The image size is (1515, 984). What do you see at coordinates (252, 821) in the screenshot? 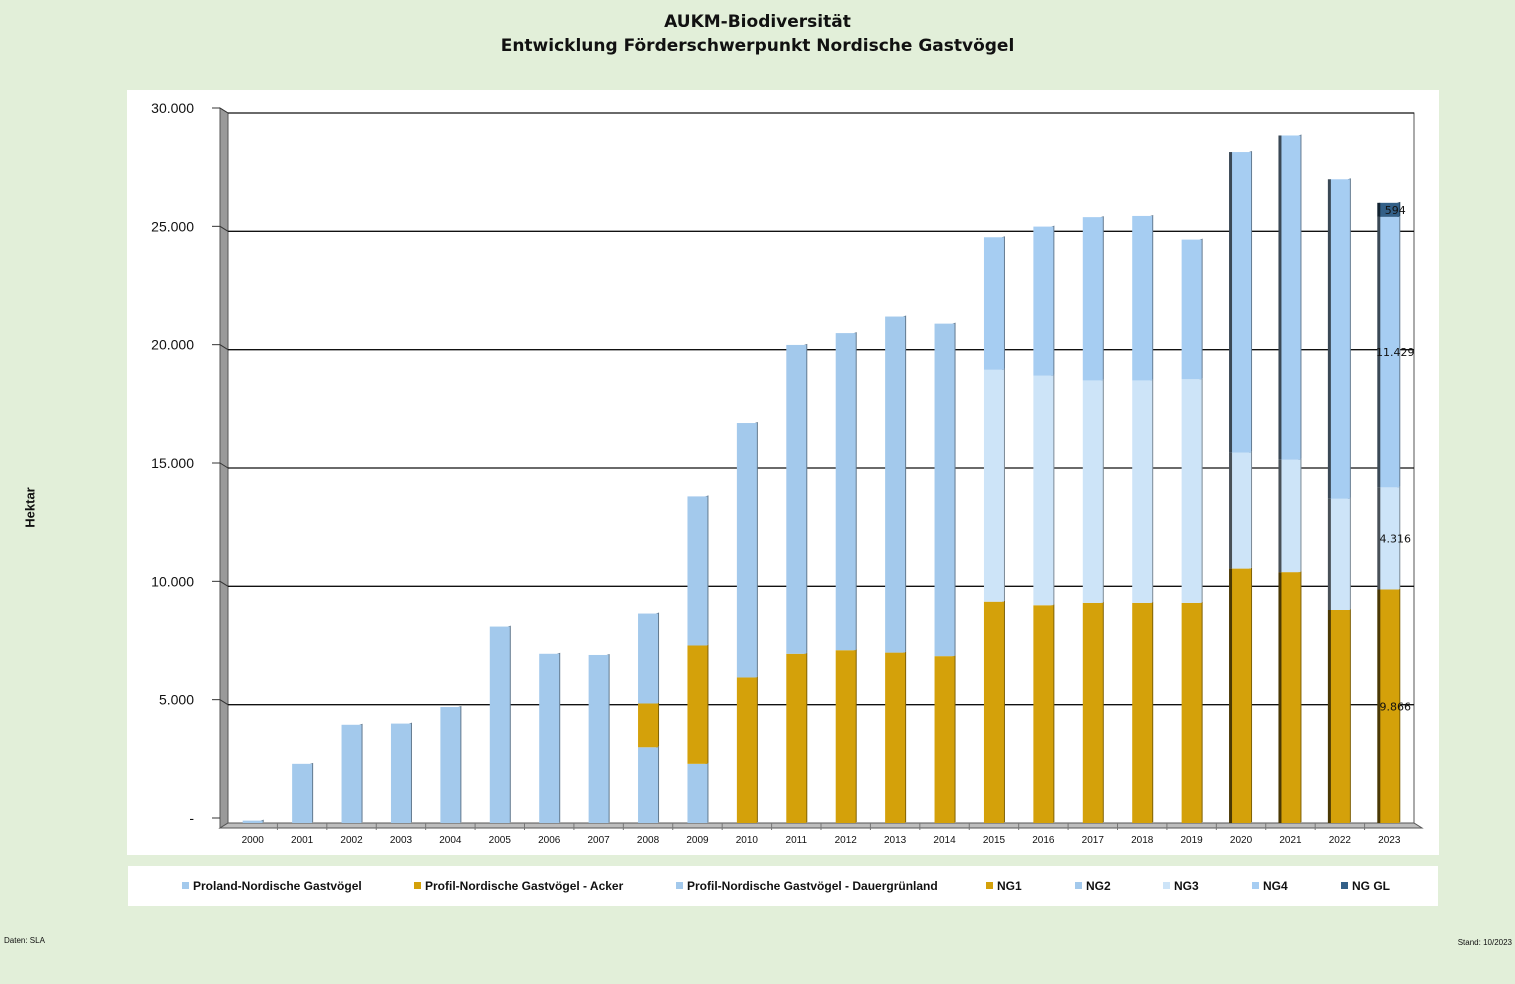
I see `bar-2000-Proland-Nordische Gastvögel` at bounding box center [252, 821].